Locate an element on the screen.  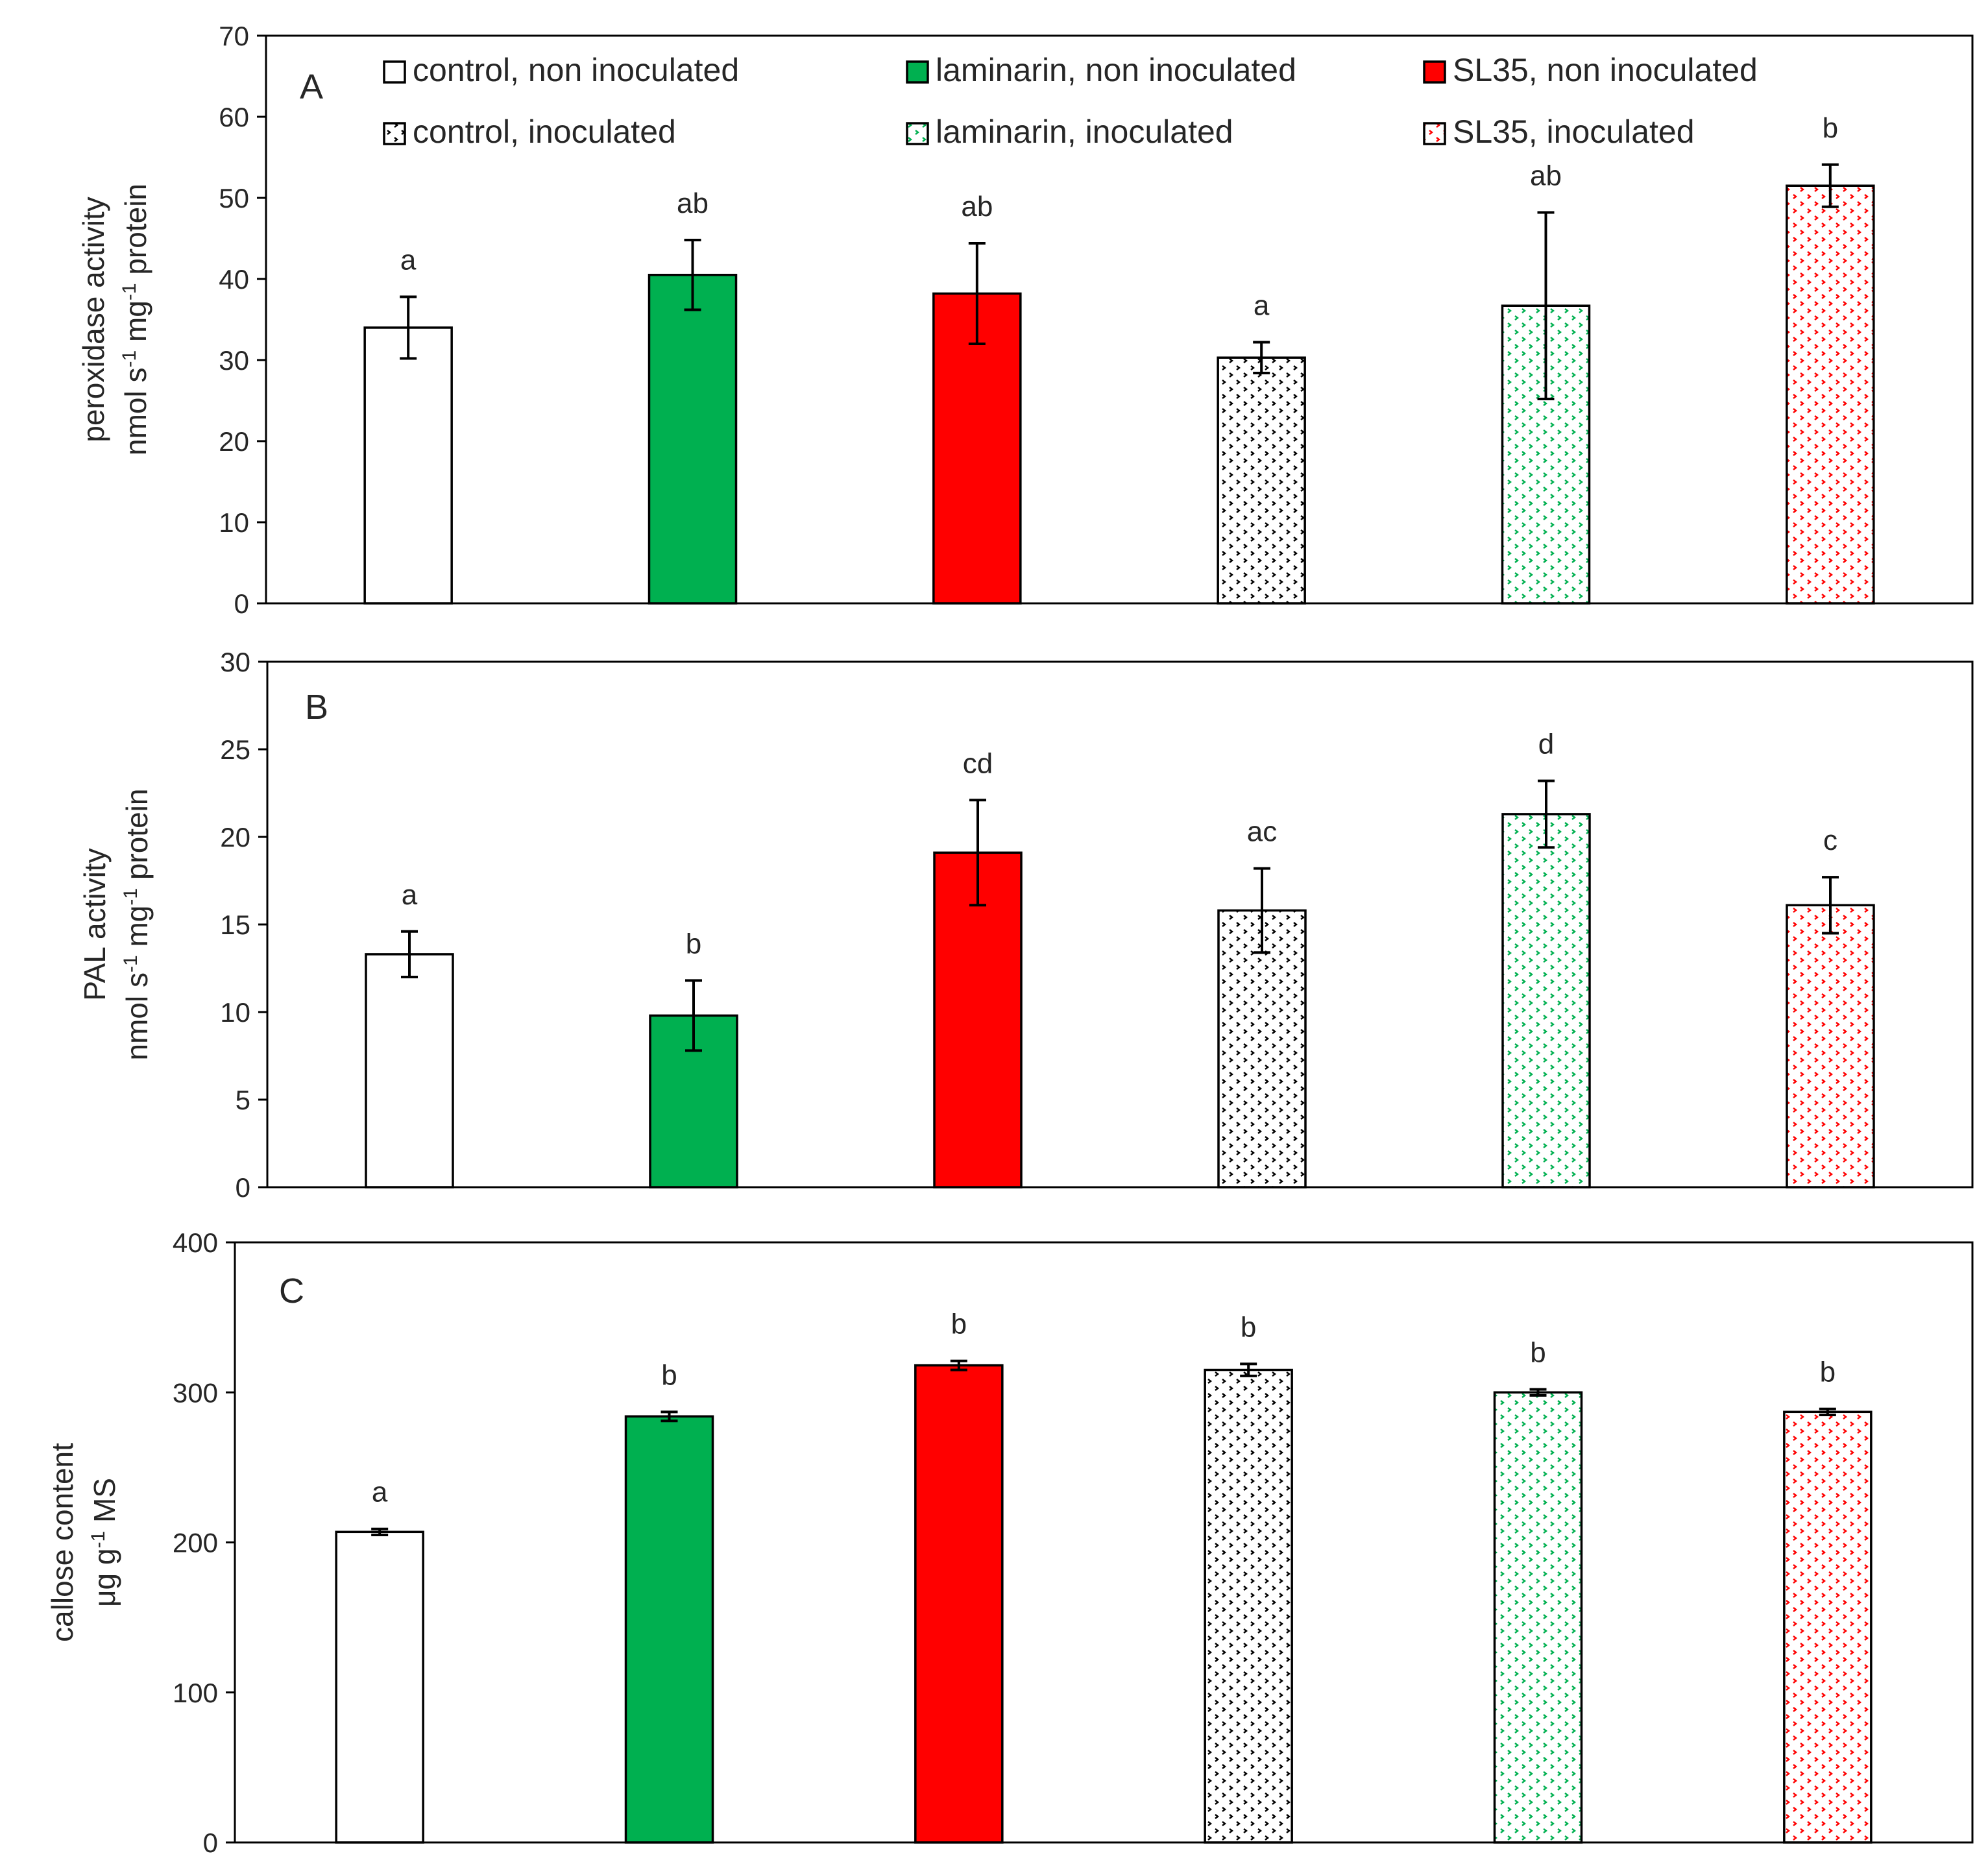
y-axis-label: peroxidase activity is located at coordinates (93, 319).